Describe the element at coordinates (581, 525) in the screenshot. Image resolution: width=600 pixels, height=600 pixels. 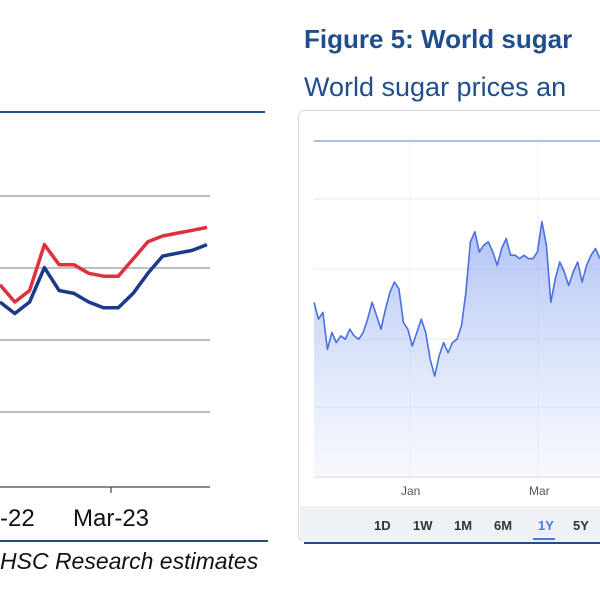
I see `range-button-5y: 5Y` at that location.